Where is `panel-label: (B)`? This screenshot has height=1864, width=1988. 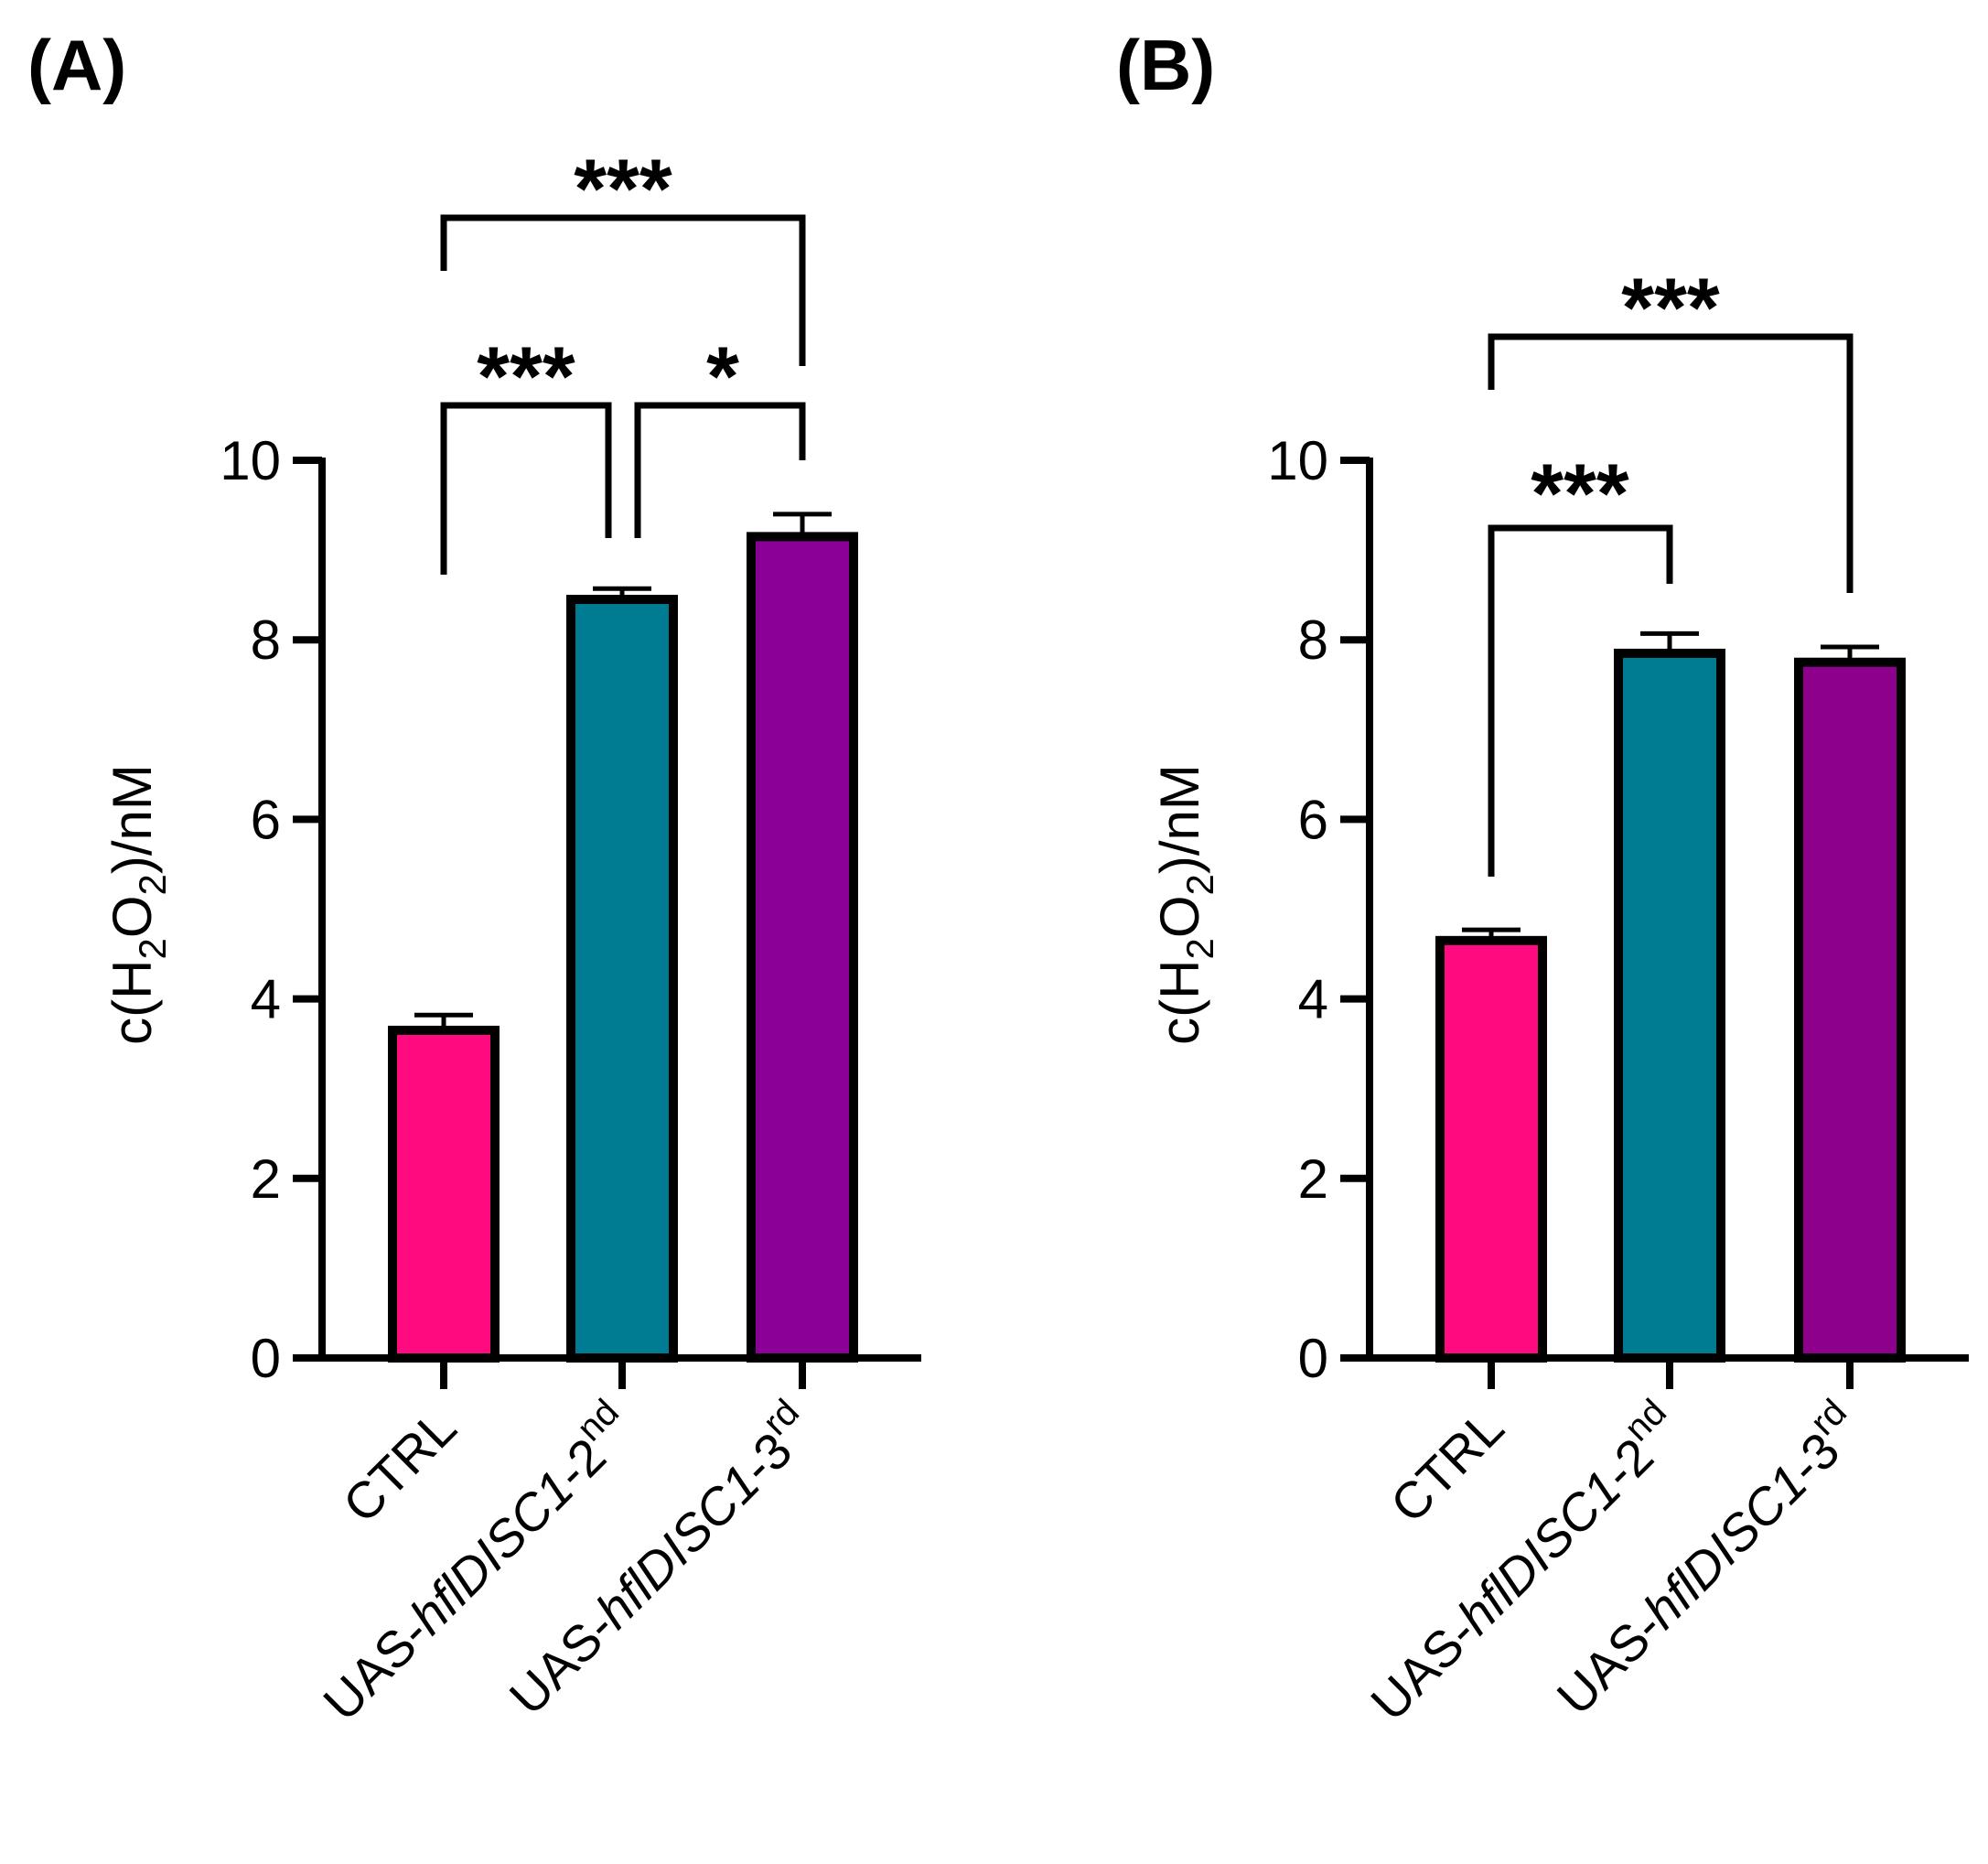 panel-label: (B) is located at coordinates (1165, 65).